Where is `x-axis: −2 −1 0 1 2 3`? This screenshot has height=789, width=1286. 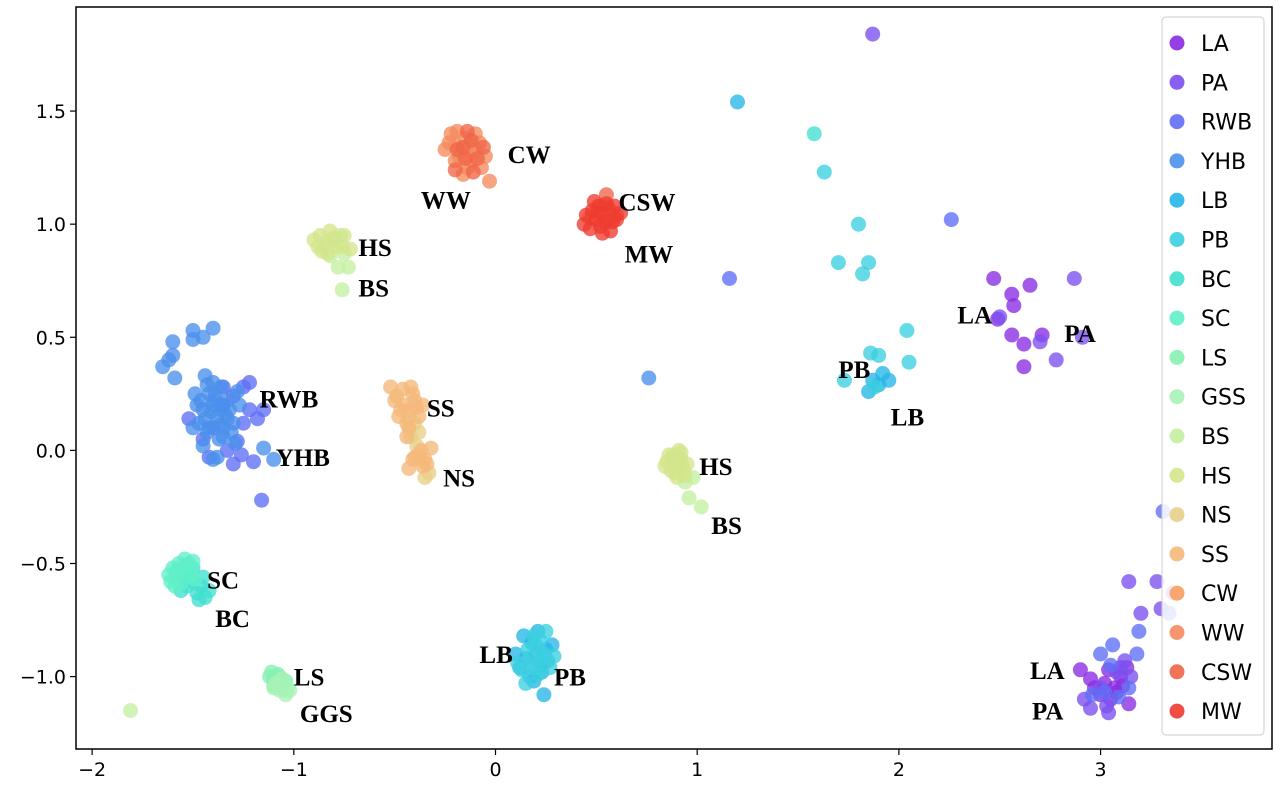 x-axis: −2 −1 0 1 2 3 is located at coordinates (592, 765).